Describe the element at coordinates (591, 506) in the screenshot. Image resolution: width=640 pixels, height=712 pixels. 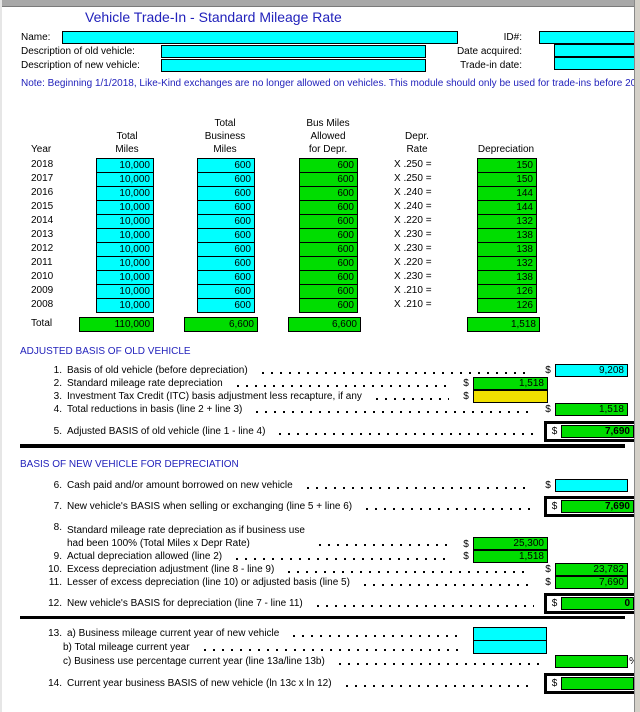
I see `line-7-result-frame: $ 7,690` at that location.